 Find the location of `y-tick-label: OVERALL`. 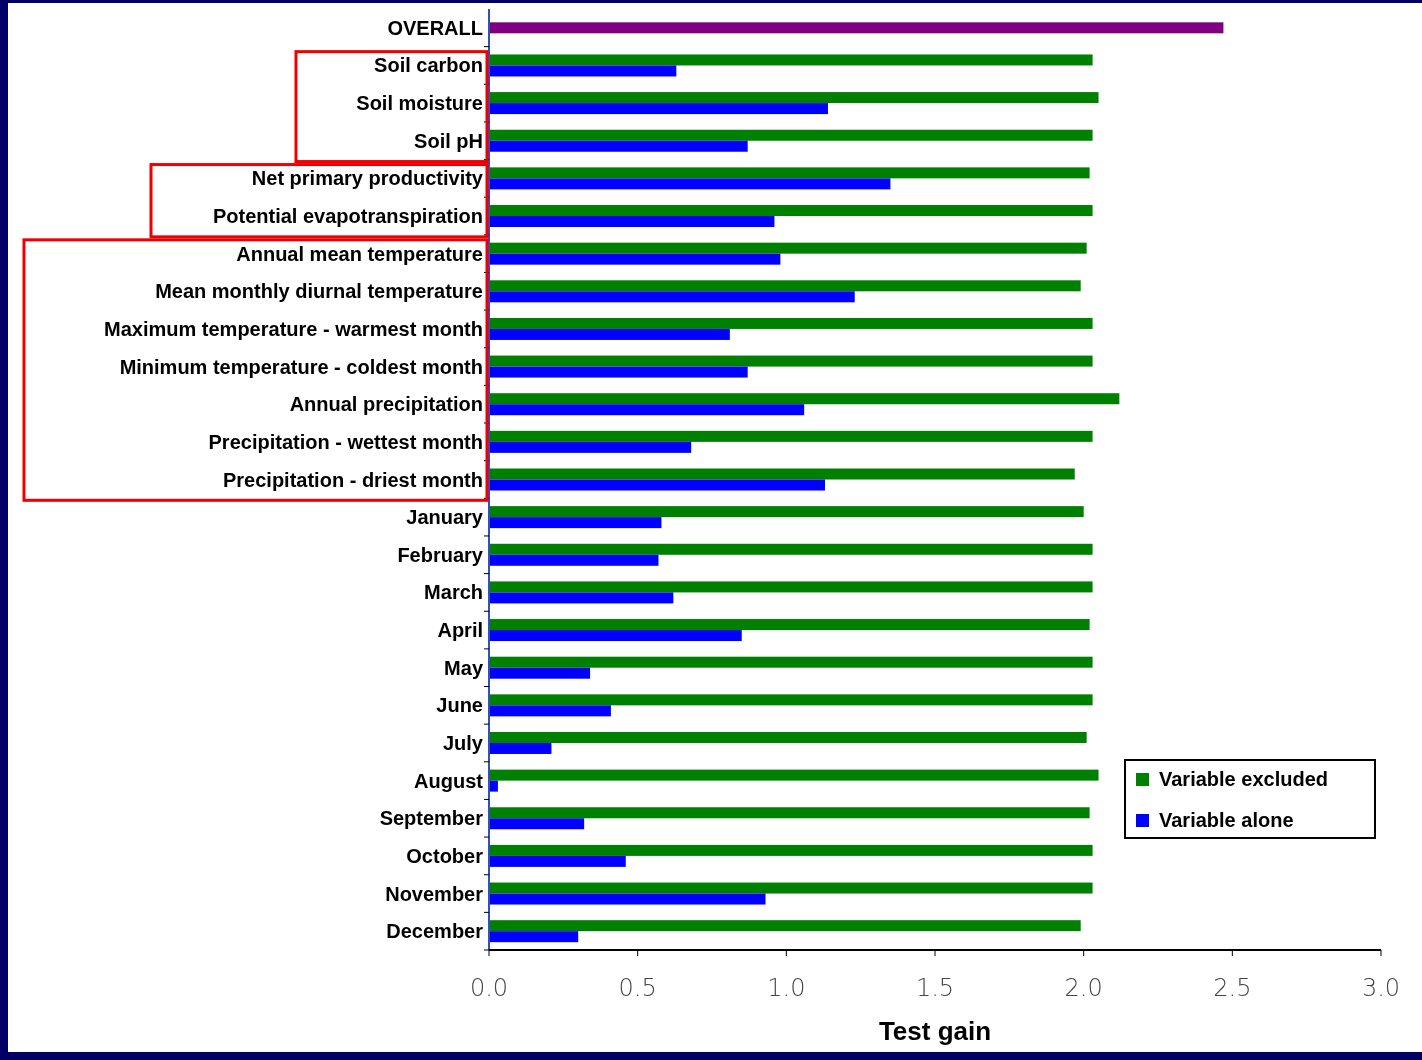

y-tick-label: OVERALL is located at coordinates (435, 27).